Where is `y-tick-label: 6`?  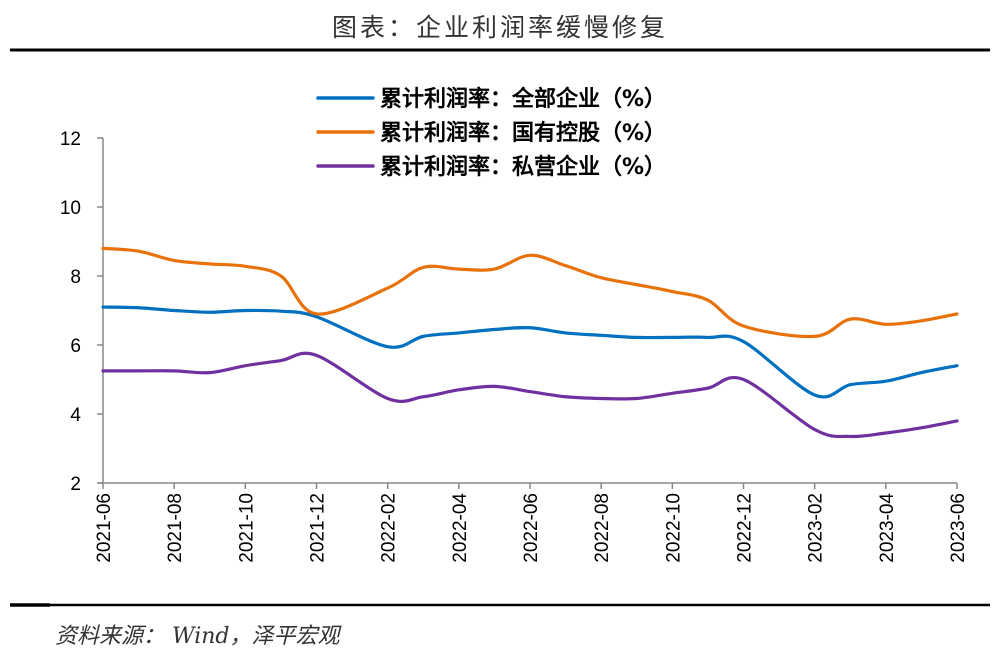
y-tick-label: 6 is located at coordinates (75, 346).